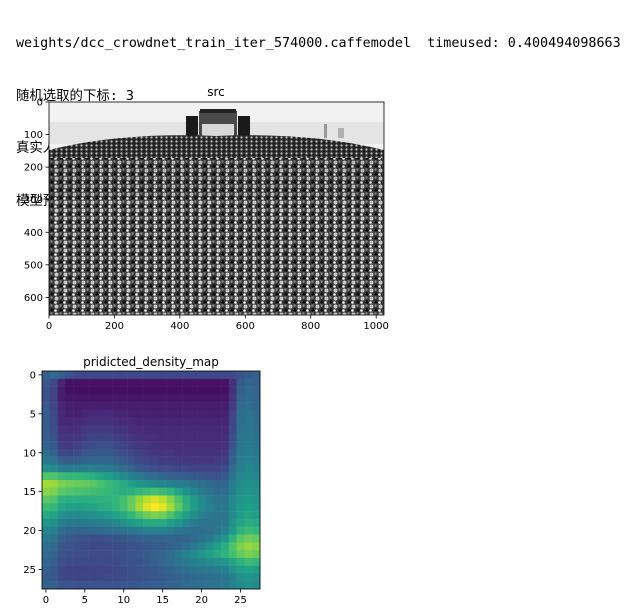 The width and height of the screenshot is (624, 614). What do you see at coordinates (245, 326) in the screenshot?
I see `src-x-tick-label: 600` at bounding box center [245, 326].